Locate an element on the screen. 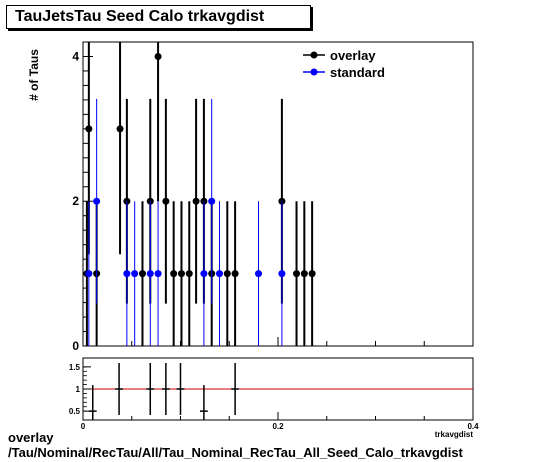 This screenshot has height=462, width=546. legend-overlay-label: overlay is located at coordinates (353, 55).